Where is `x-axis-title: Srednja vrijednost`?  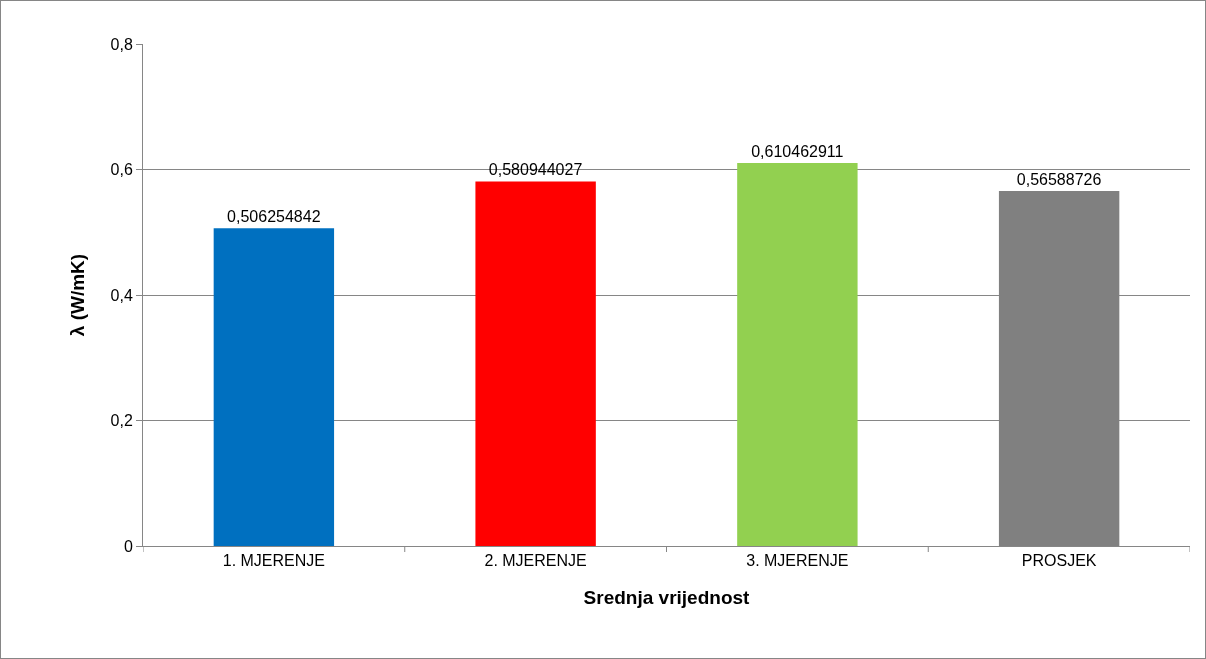
x-axis-title: Srednja vrijednost is located at coordinates (667, 597).